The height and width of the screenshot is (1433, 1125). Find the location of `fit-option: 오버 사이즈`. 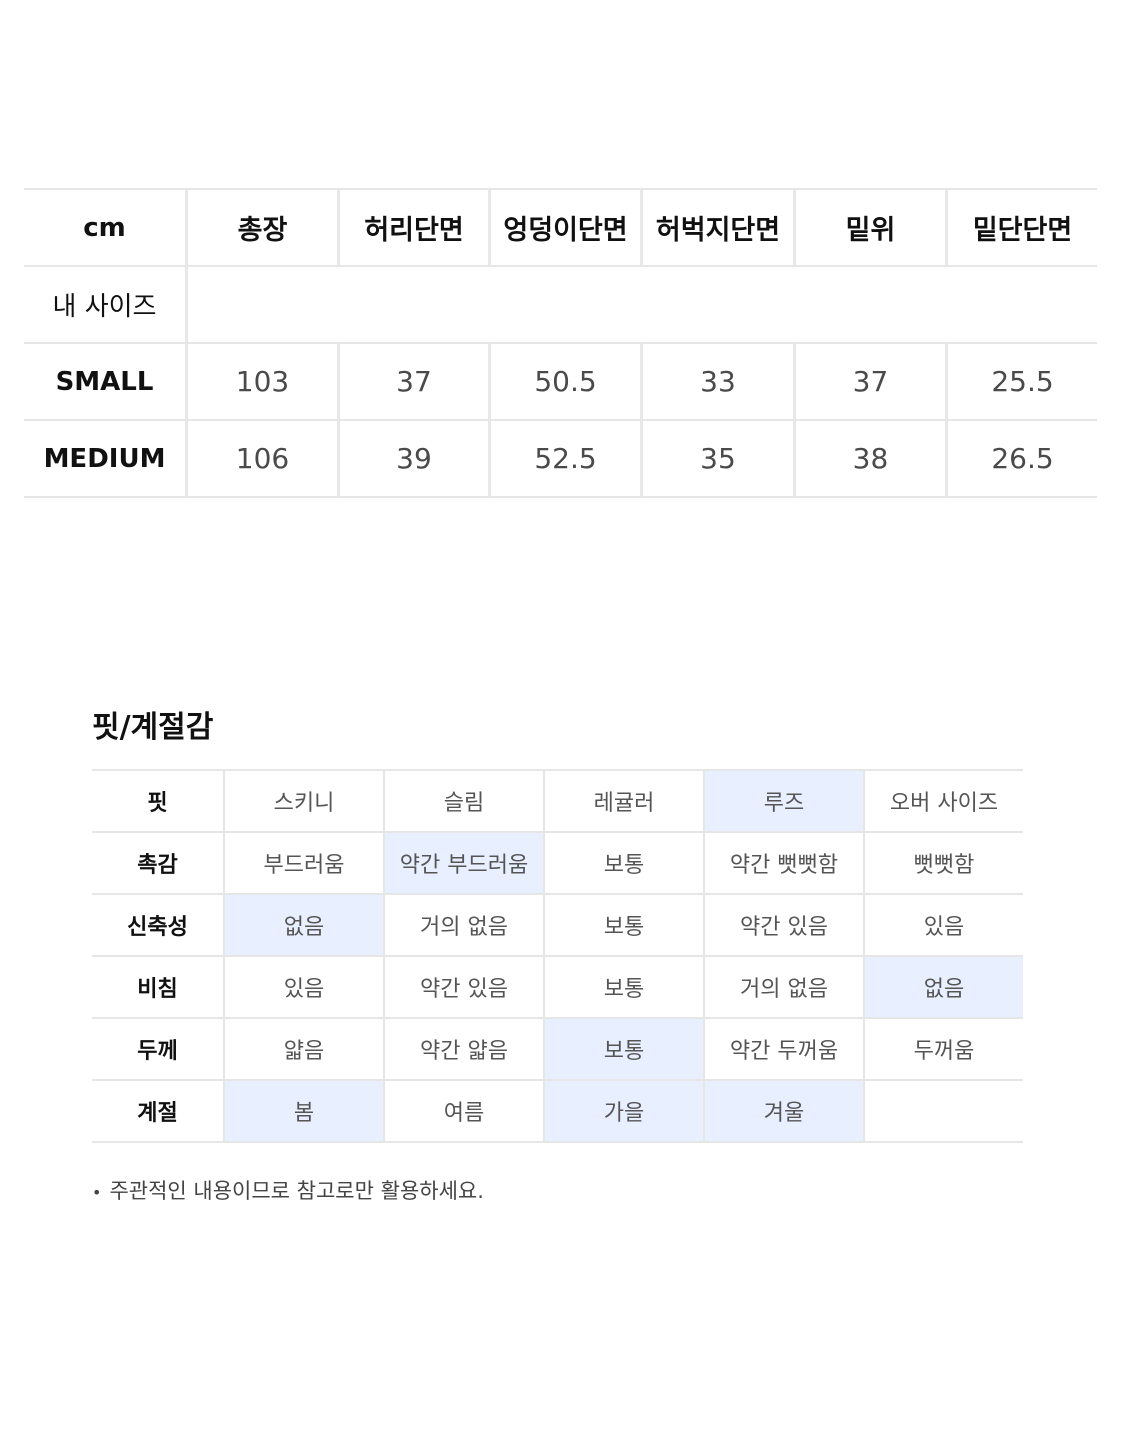

fit-option: 오버 사이즈 is located at coordinates (943, 800).